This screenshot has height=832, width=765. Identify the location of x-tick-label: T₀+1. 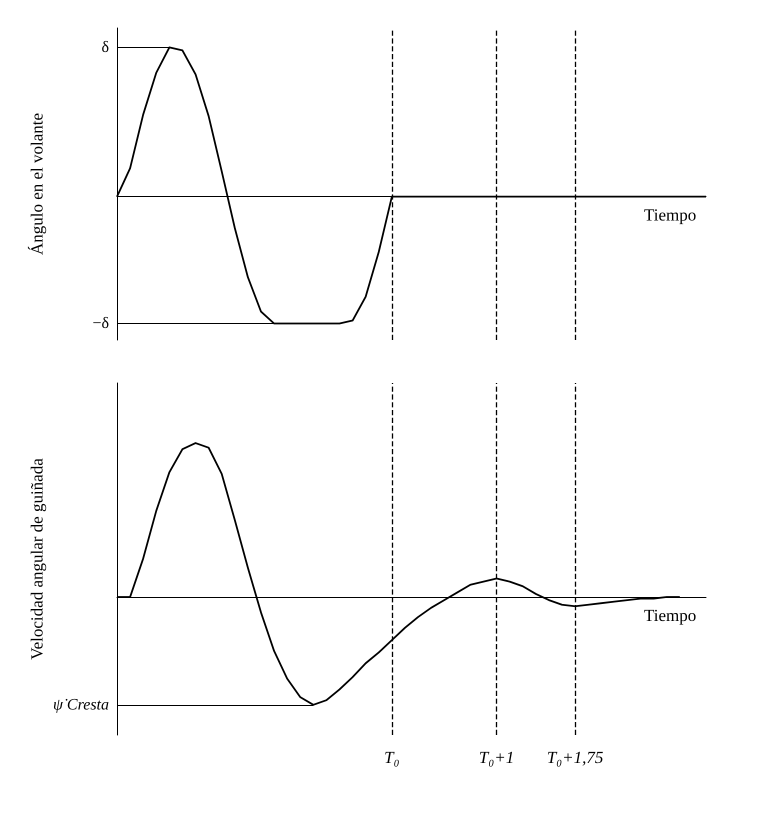
(496, 757).